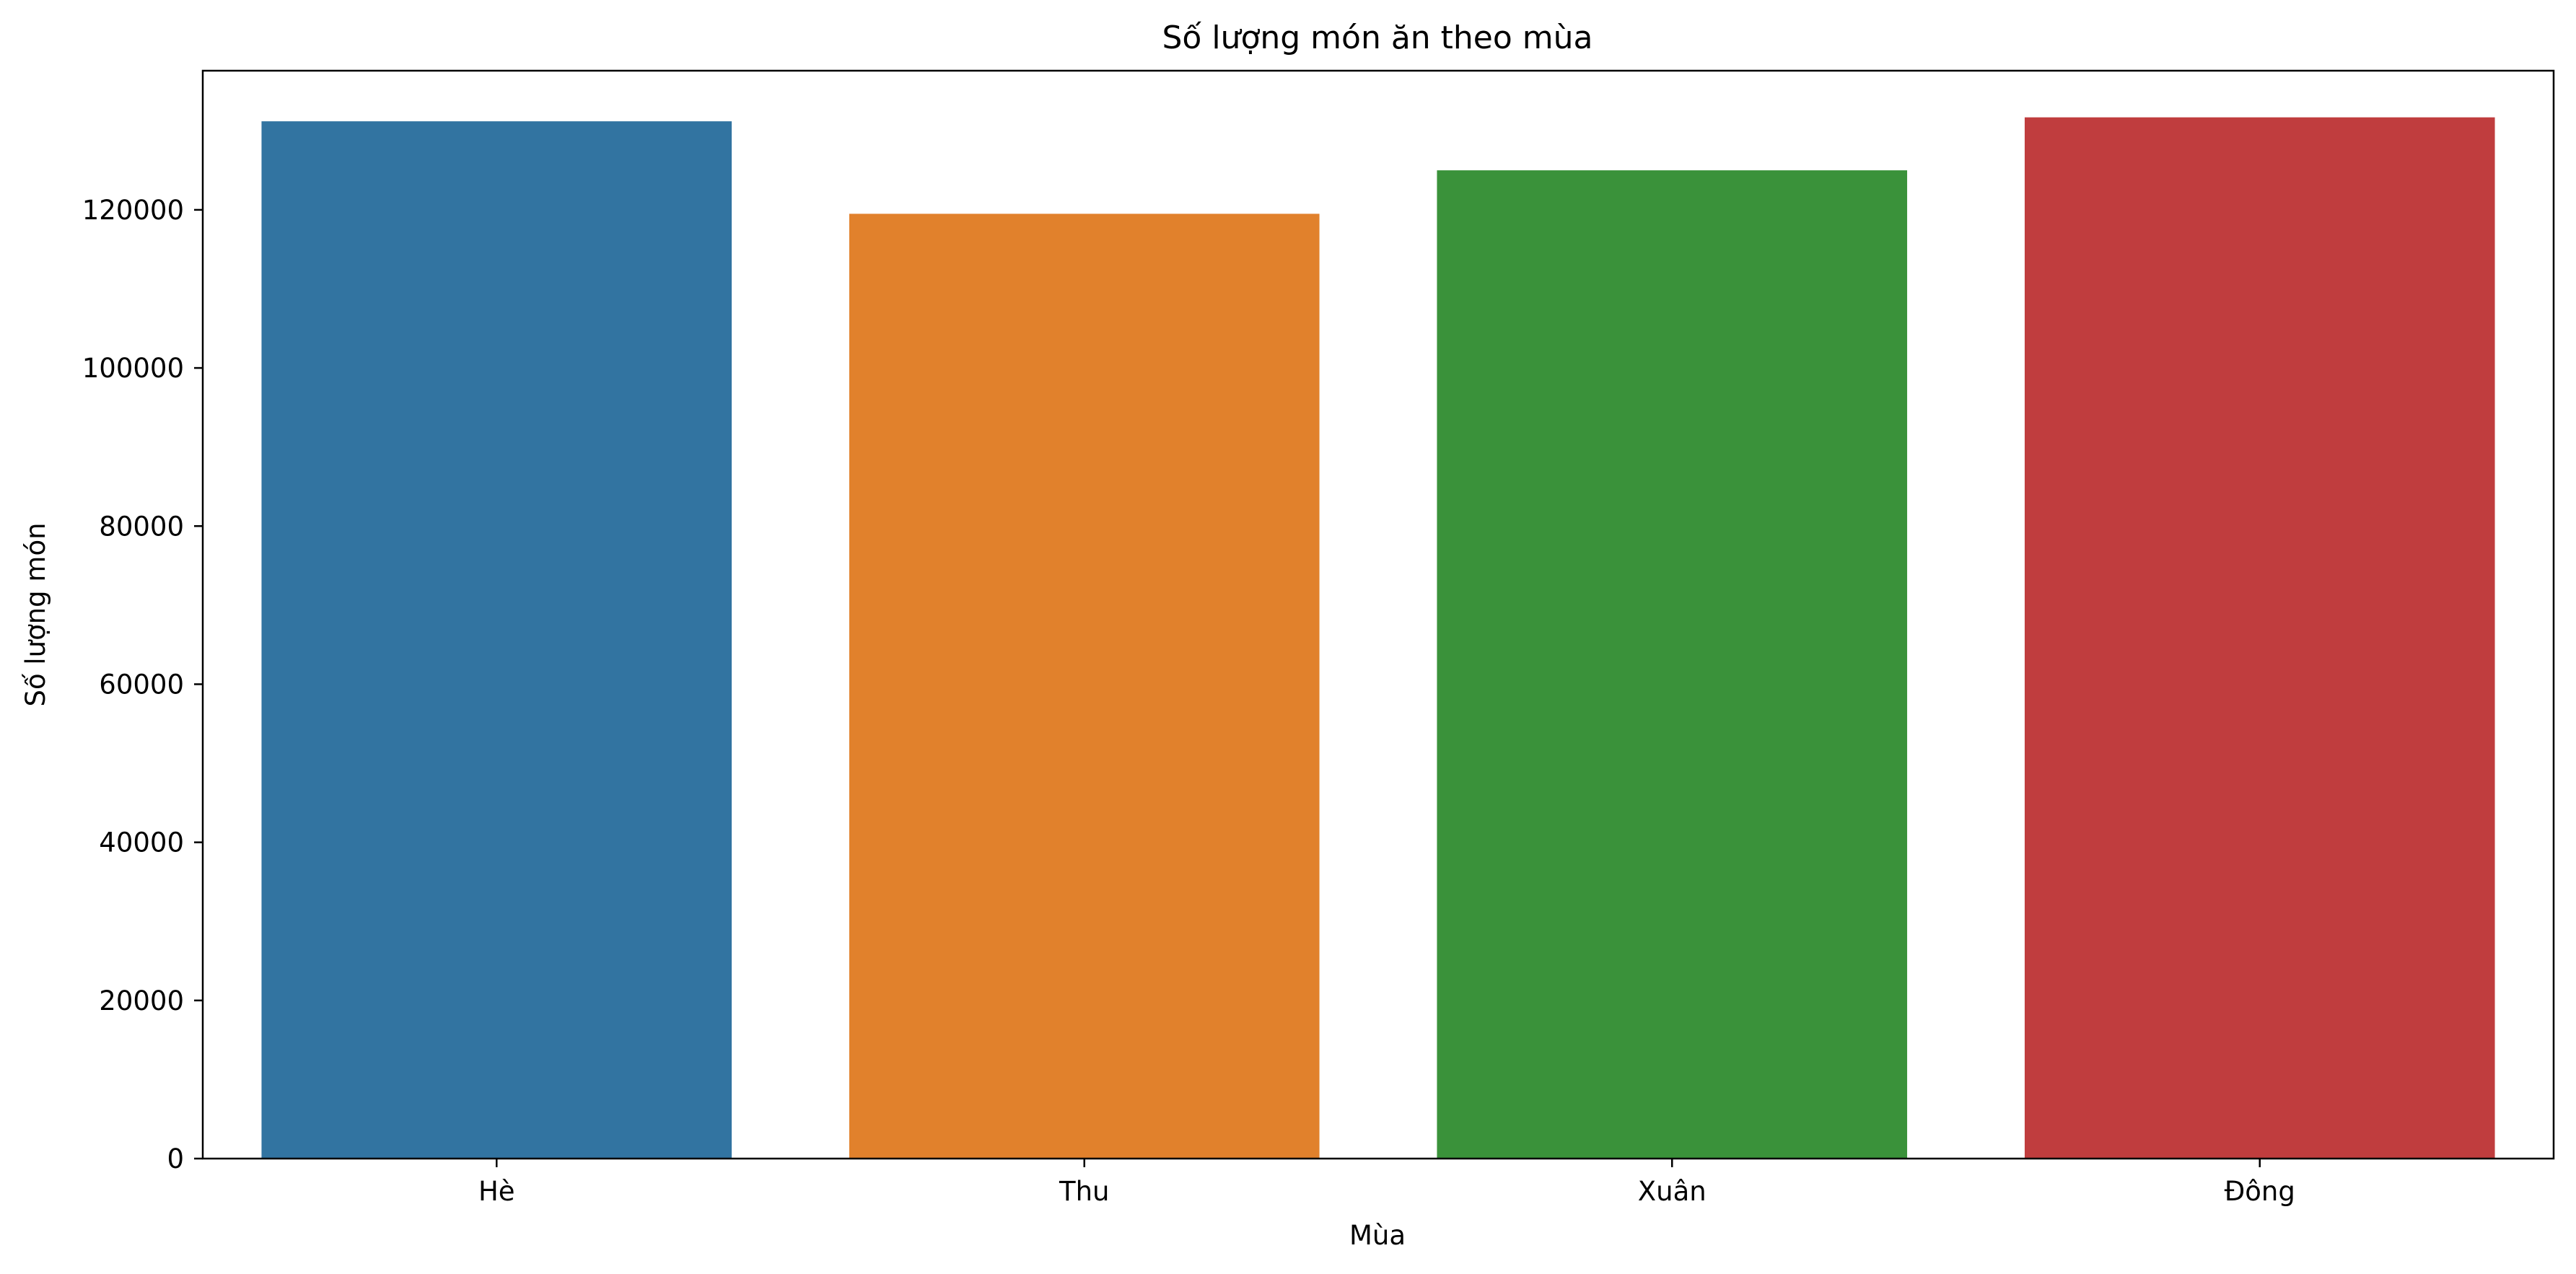 This screenshot has width=2576, height=1274. I want to click on y-tick-label: 0, so click(175, 1159).